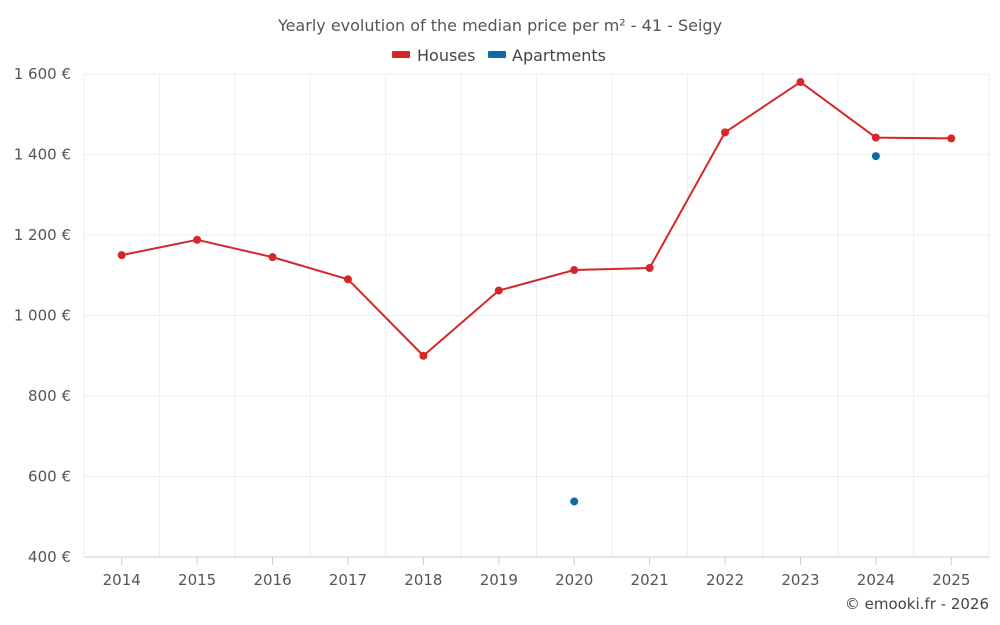 The image size is (1000, 625). What do you see at coordinates (876, 580) in the screenshot?
I see `x-tick-label: 2024` at bounding box center [876, 580].